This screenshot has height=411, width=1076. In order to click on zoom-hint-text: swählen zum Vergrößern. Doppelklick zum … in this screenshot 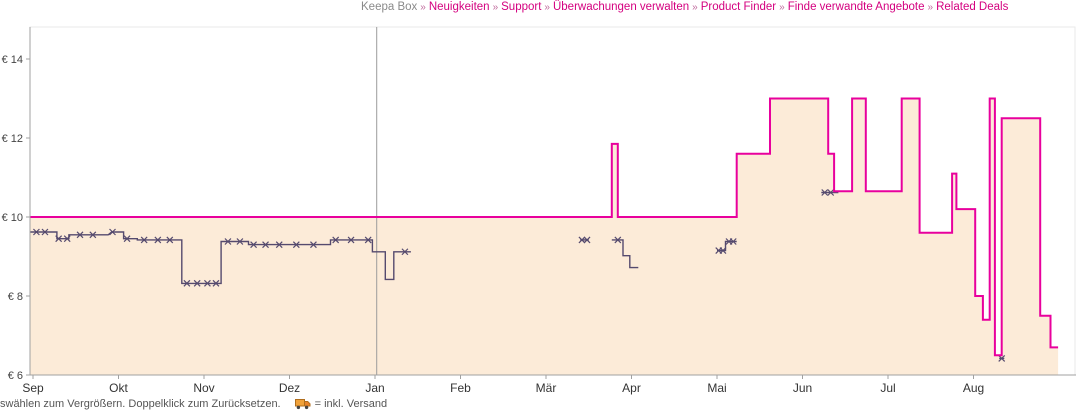, I will do `click(140, 404)`.